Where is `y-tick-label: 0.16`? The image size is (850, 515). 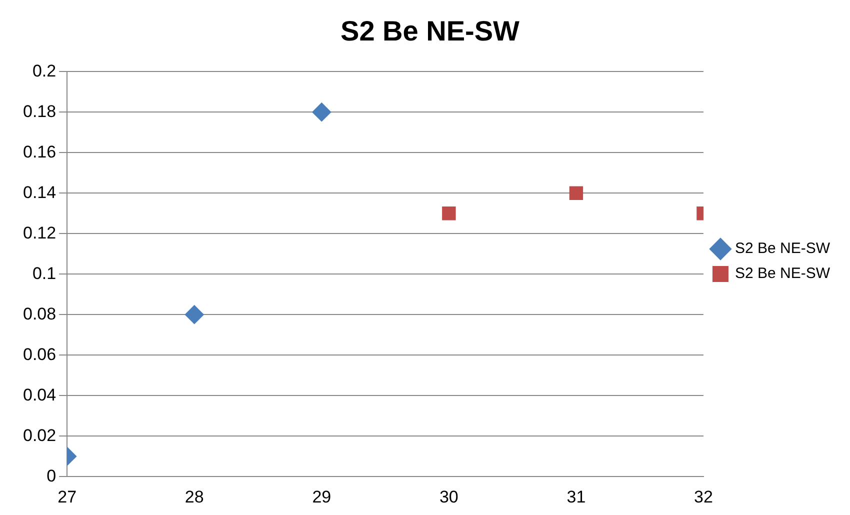
y-tick-label: 0.16 is located at coordinates (39, 152).